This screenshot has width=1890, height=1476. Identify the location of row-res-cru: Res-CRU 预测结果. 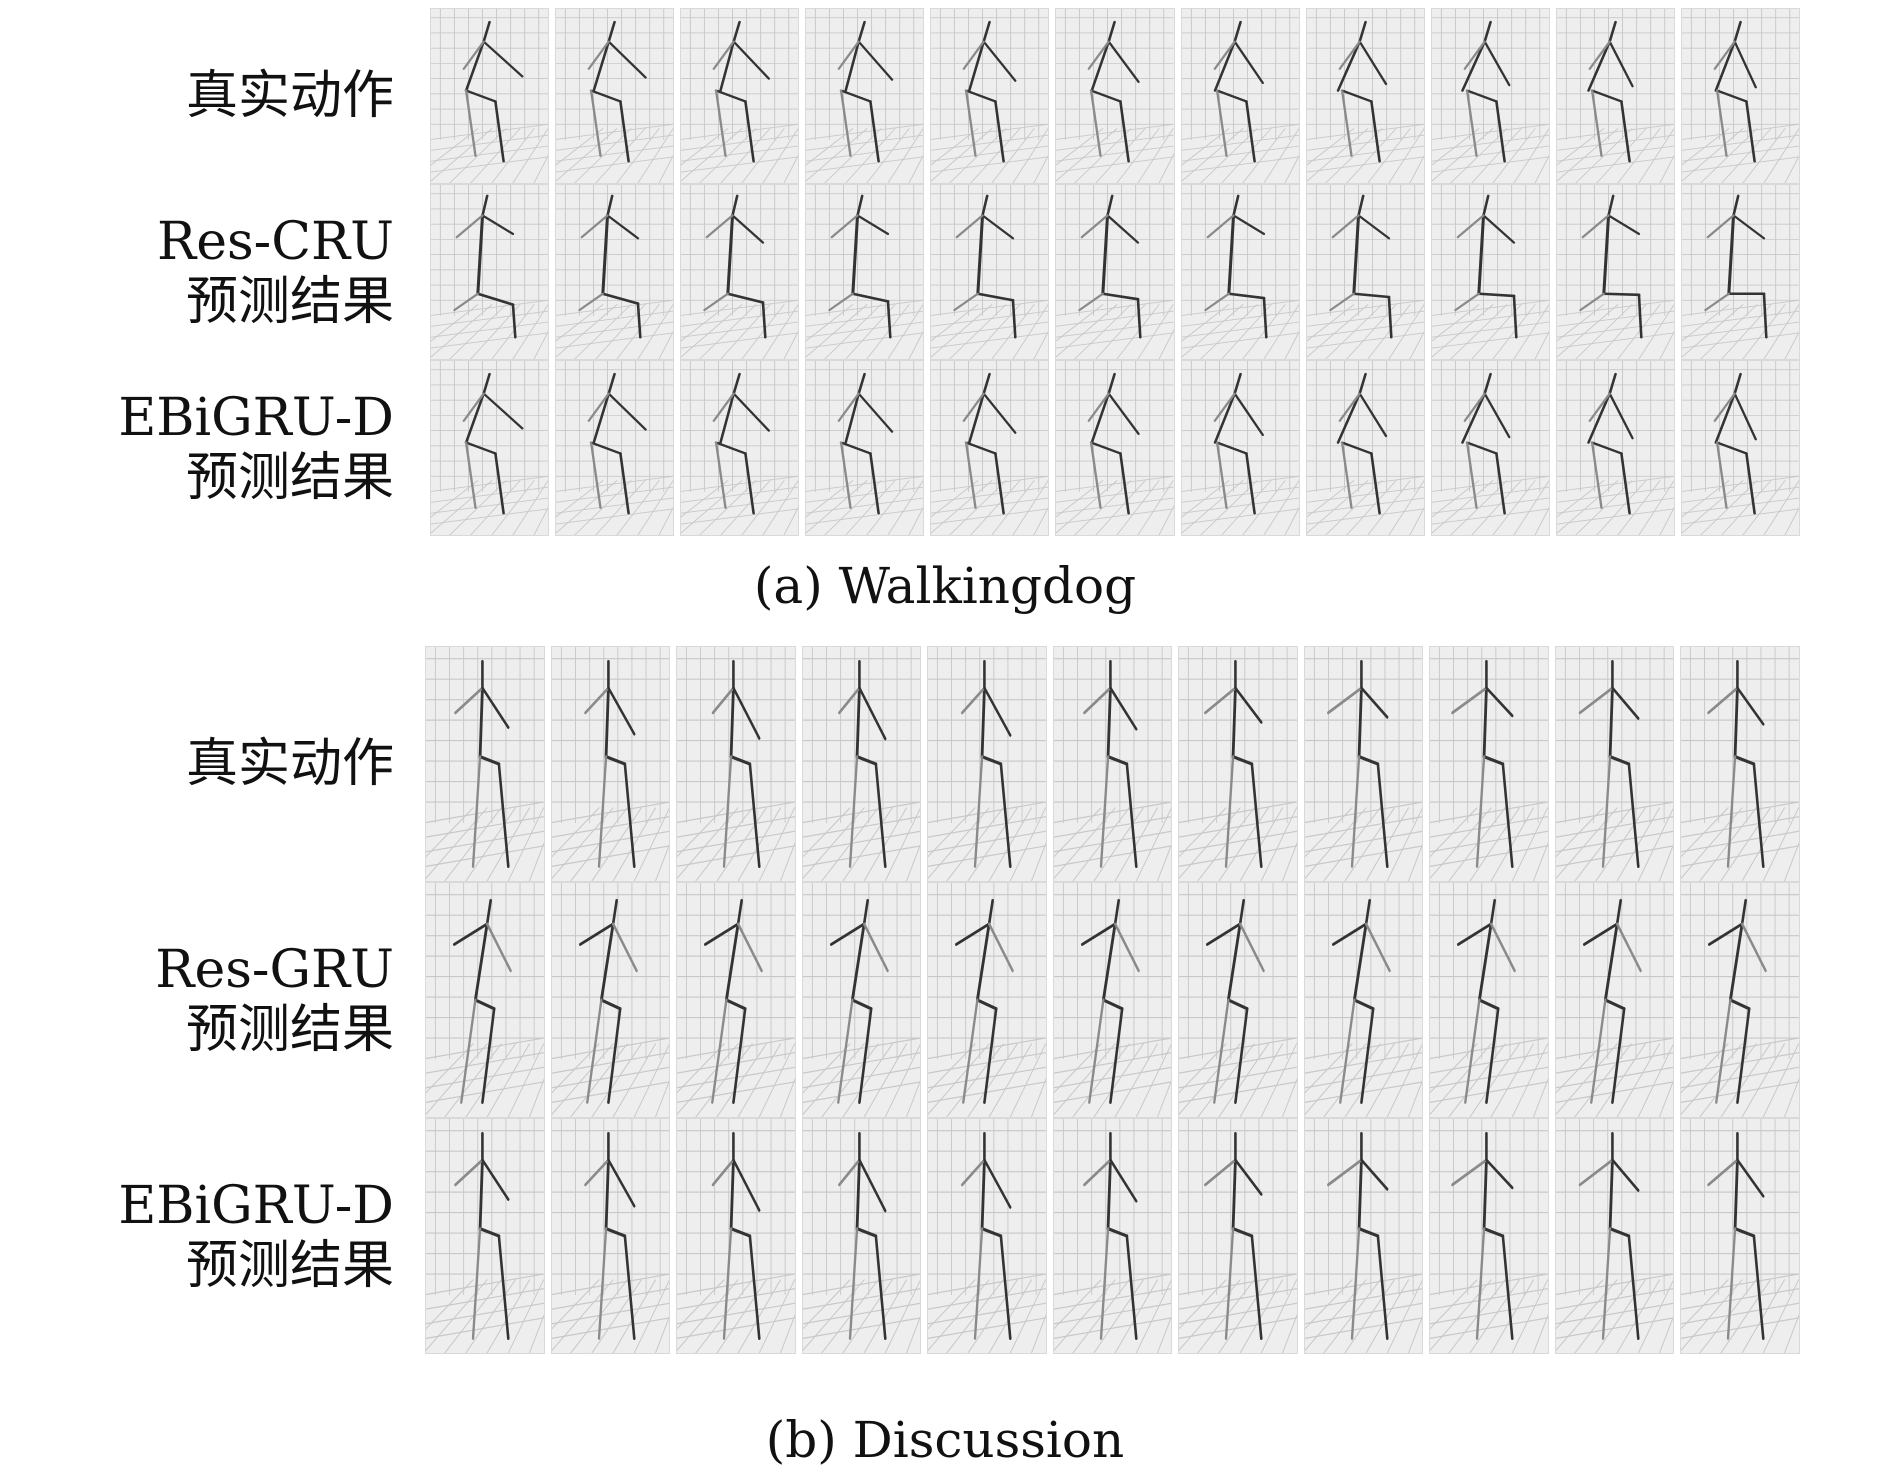
(945, 272).